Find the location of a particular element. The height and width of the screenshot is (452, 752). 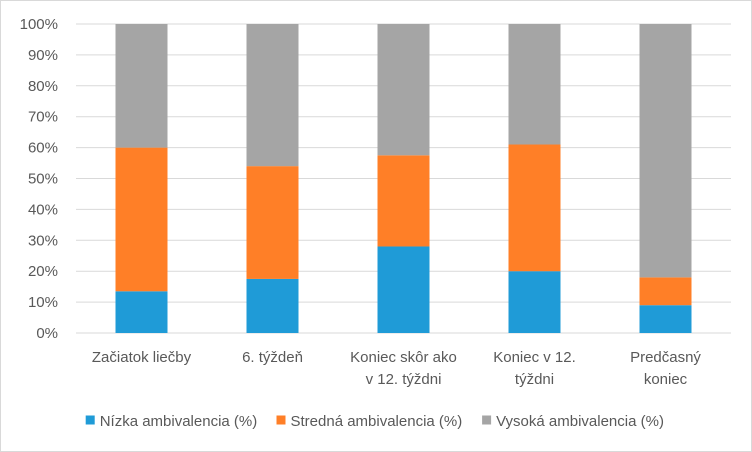

x-category-label: 6. týždeň is located at coordinates (272, 357).